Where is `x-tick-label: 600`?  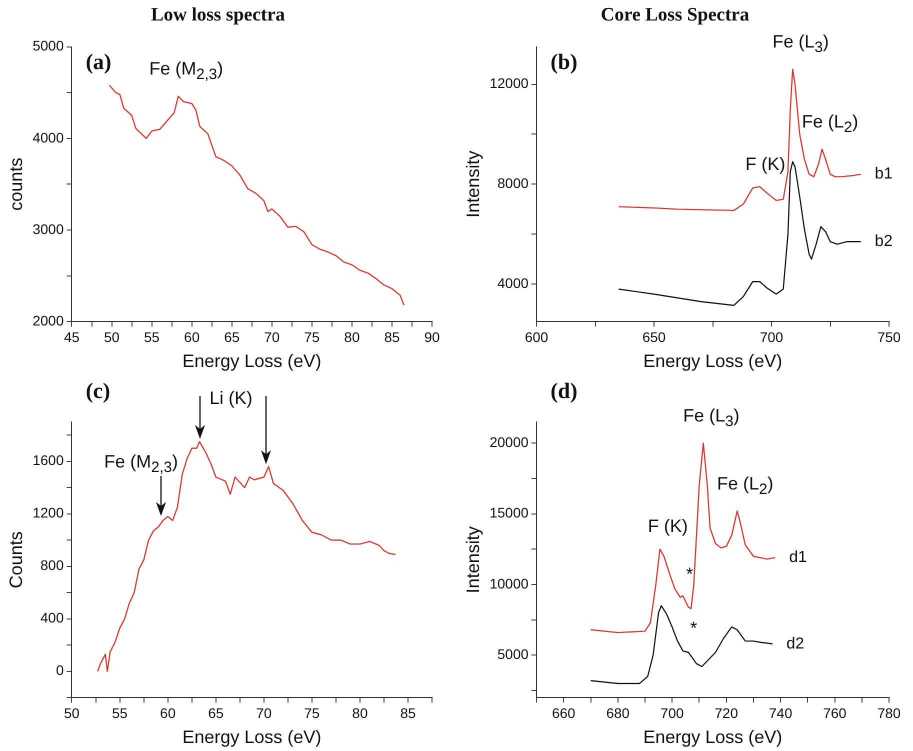 x-tick-label: 600 is located at coordinates (536, 336).